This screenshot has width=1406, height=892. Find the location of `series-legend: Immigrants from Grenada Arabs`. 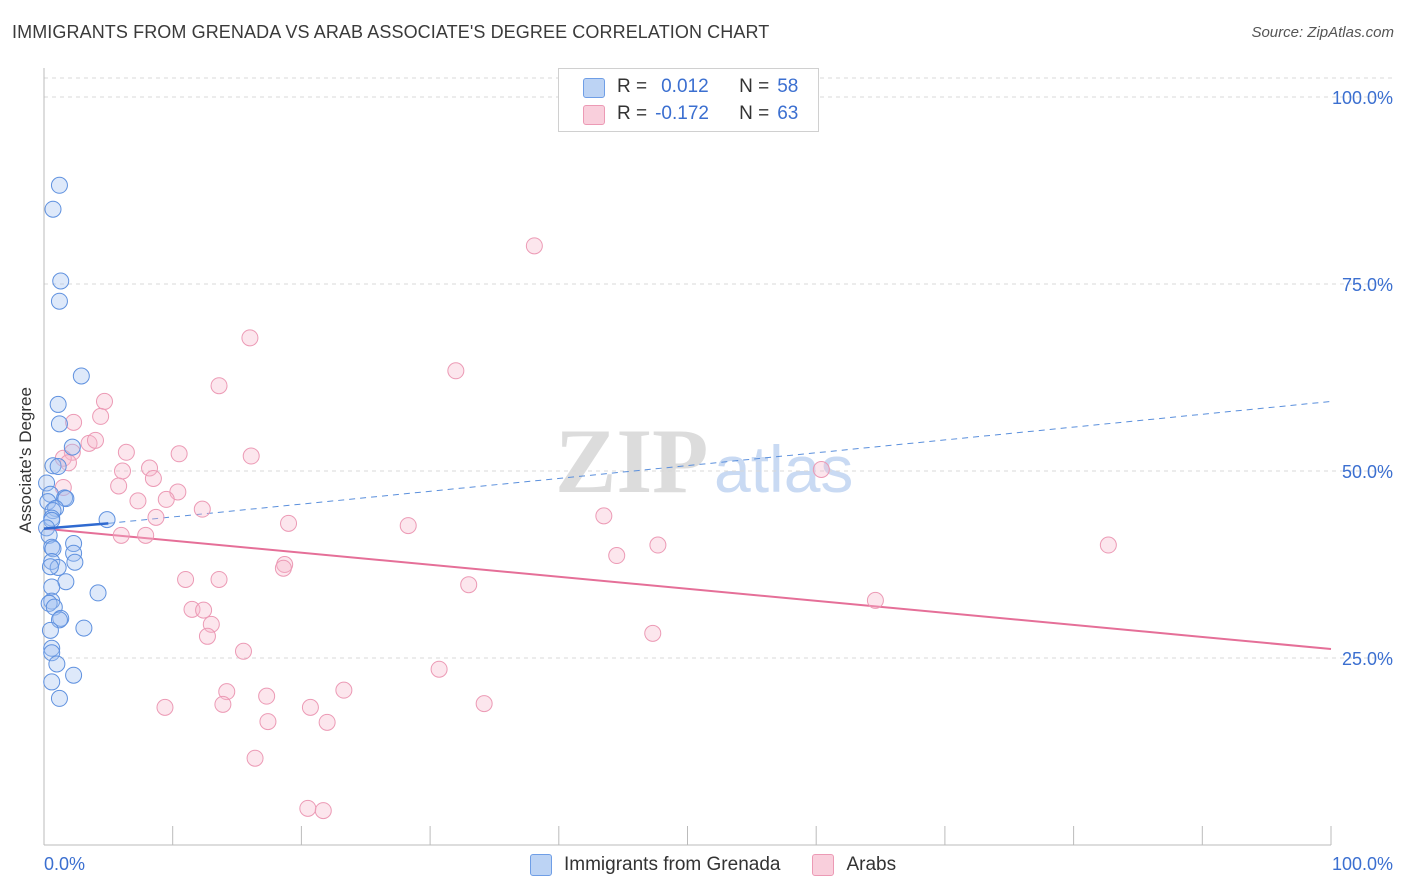

series-legend: Immigrants from Grenada Arabs is located at coordinates (713, 865).